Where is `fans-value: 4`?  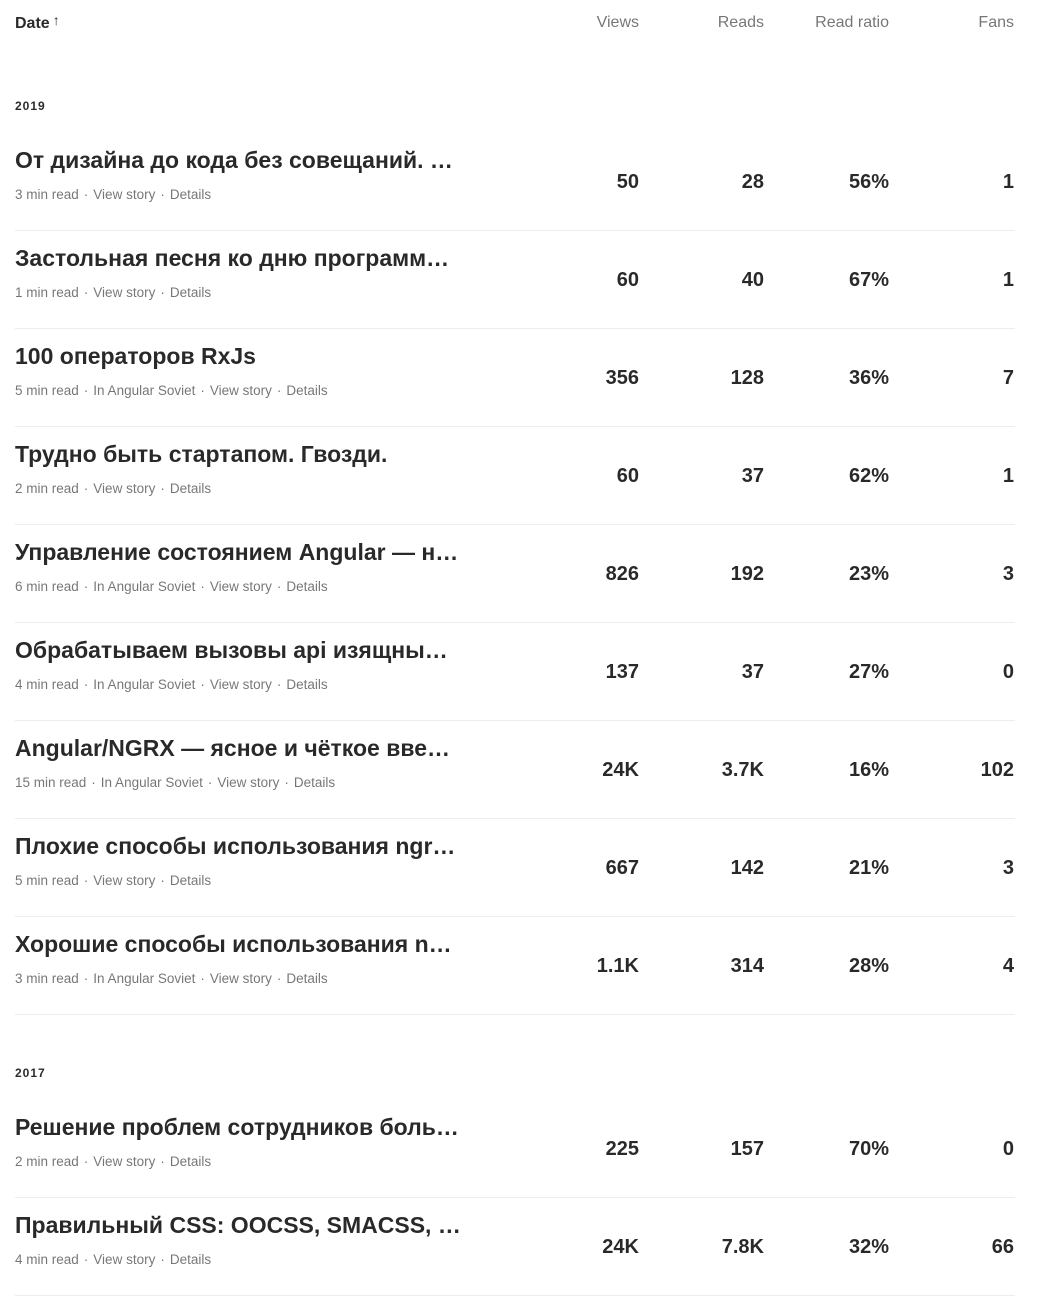
fans-value: 4 is located at coordinates (1008, 966).